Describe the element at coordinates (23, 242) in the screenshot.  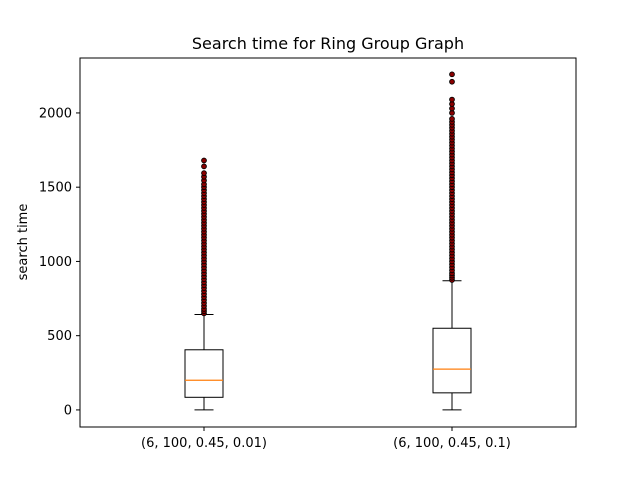
I see `y-axis-label: search time` at that location.